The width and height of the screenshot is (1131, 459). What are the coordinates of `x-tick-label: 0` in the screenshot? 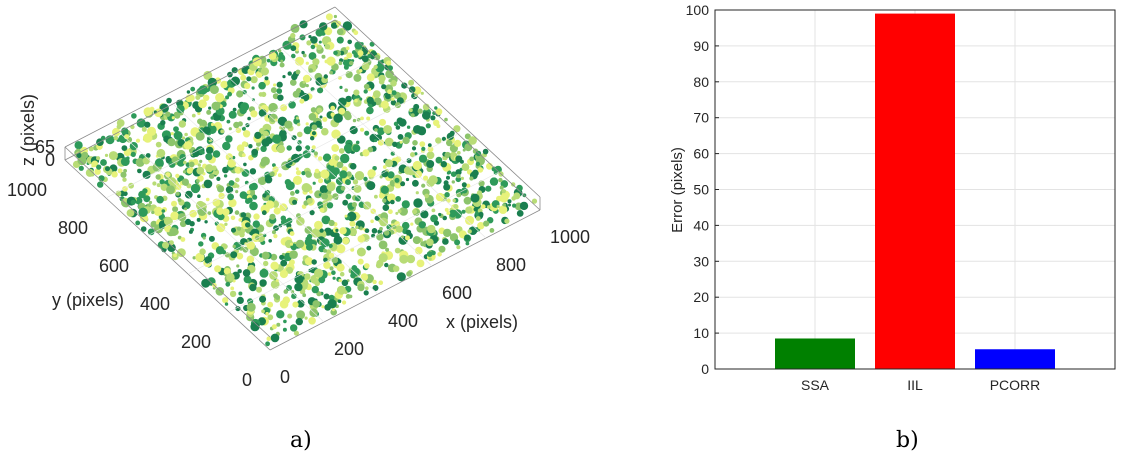 It's located at (285, 377).